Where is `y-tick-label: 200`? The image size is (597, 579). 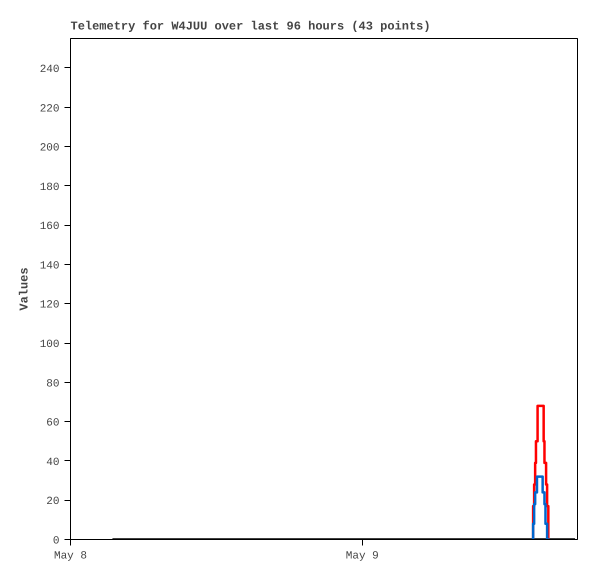 y-tick-label: 200 is located at coordinates (50, 148).